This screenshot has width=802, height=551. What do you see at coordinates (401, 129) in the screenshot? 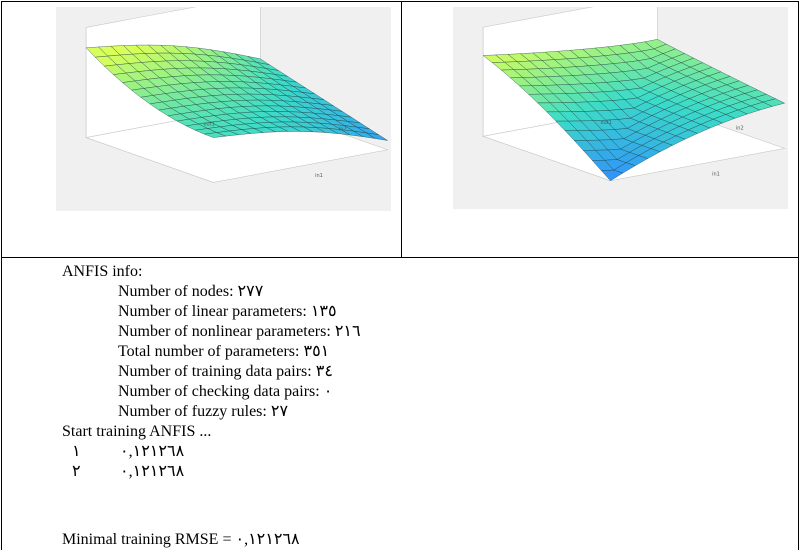
I see `column-divider` at bounding box center [401, 129].